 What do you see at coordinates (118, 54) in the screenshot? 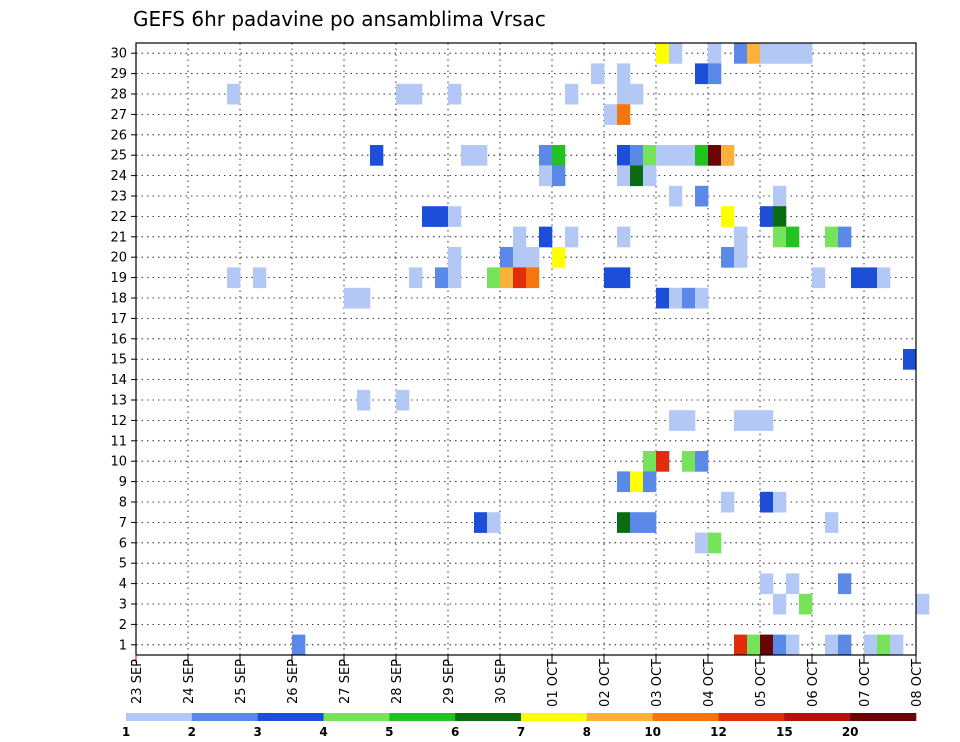
I see `y-tick-label: 30` at bounding box center [118, 54].